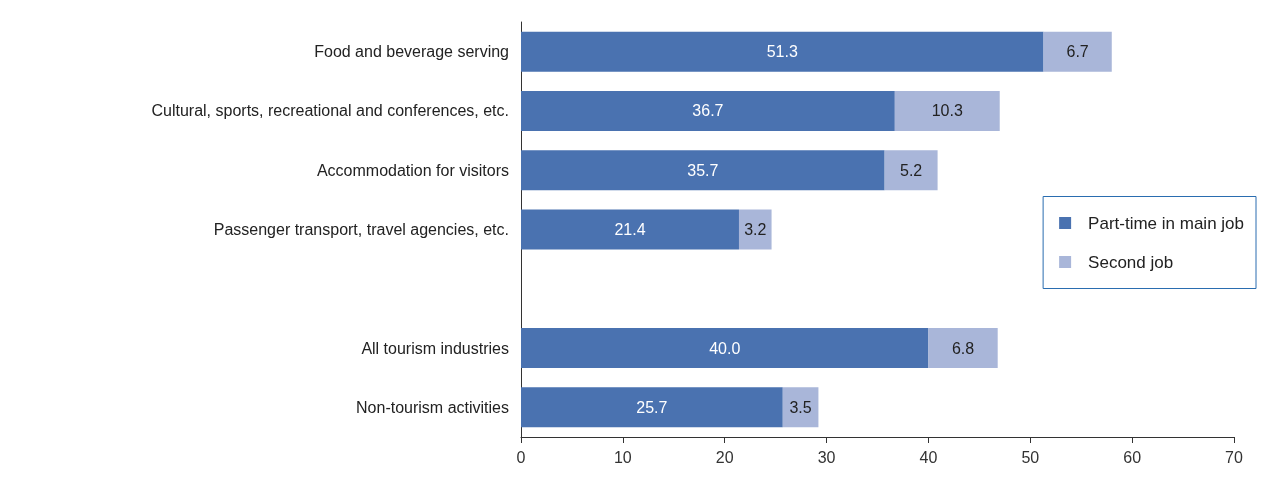 The image size is (1266, 485). I want to click on data-label: 25.7, so click(652, 407).